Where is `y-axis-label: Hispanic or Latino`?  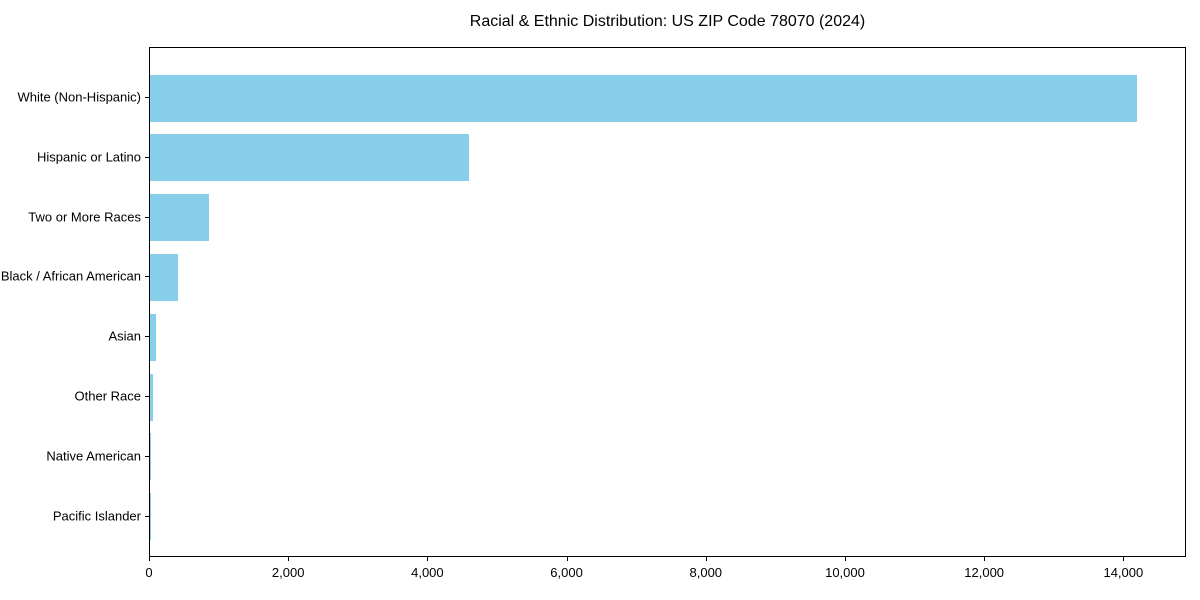 y-axis-label: Hispanic or Latino is located at coordinates (88, 157).